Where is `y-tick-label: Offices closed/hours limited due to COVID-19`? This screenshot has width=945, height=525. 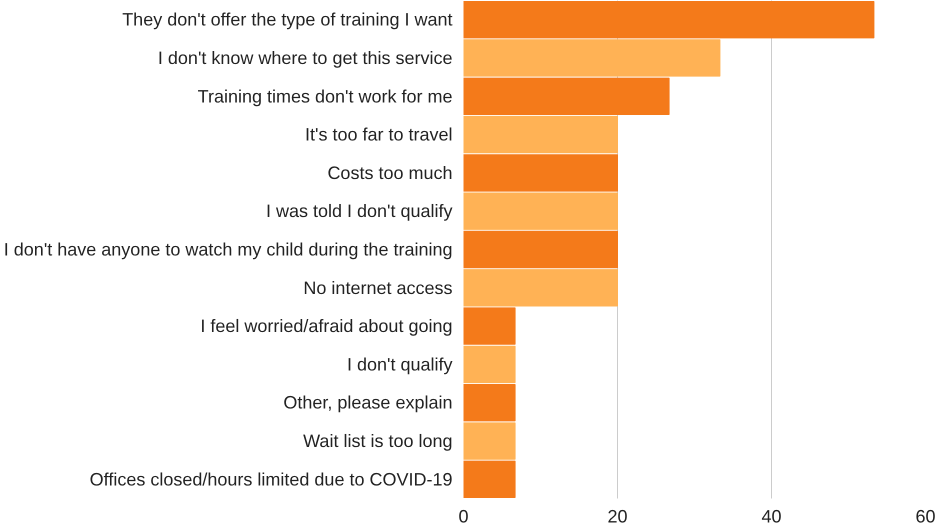 y-tick-label: Offices closed/hours limited due to COVID-19 is located at coordinates (271, 479).